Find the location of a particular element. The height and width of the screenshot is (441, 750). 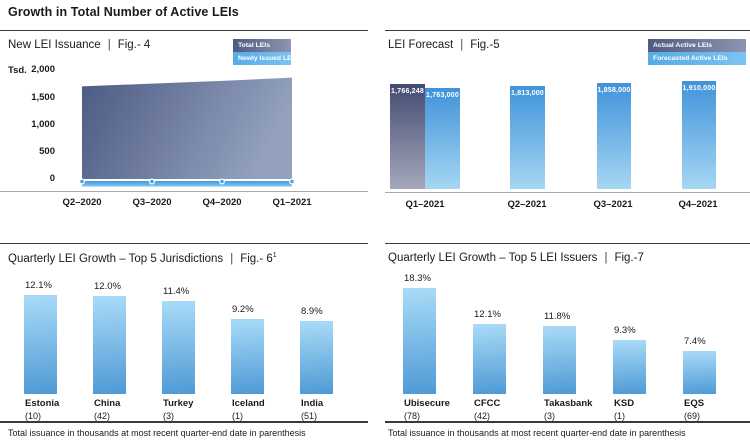

x-axis-label-q2-2020: Q2–2020 is located at coordinates (82, 202).